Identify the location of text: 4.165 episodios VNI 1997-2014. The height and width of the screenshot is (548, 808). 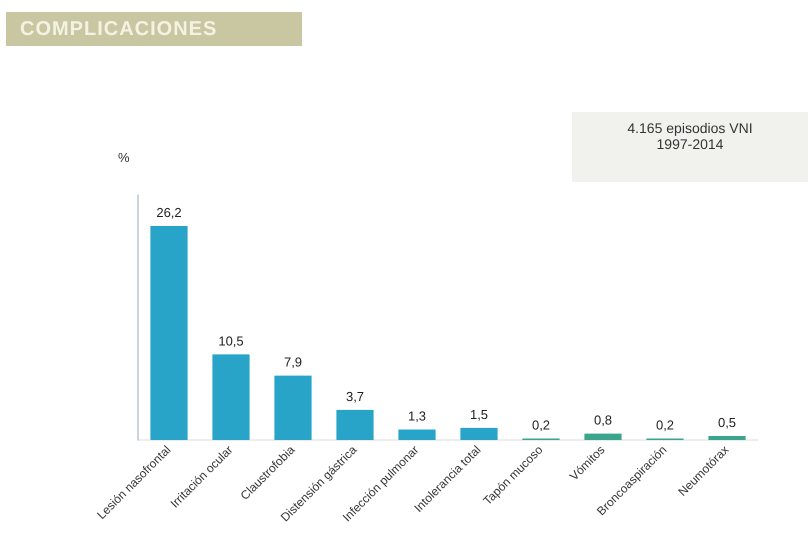
(690, 147).